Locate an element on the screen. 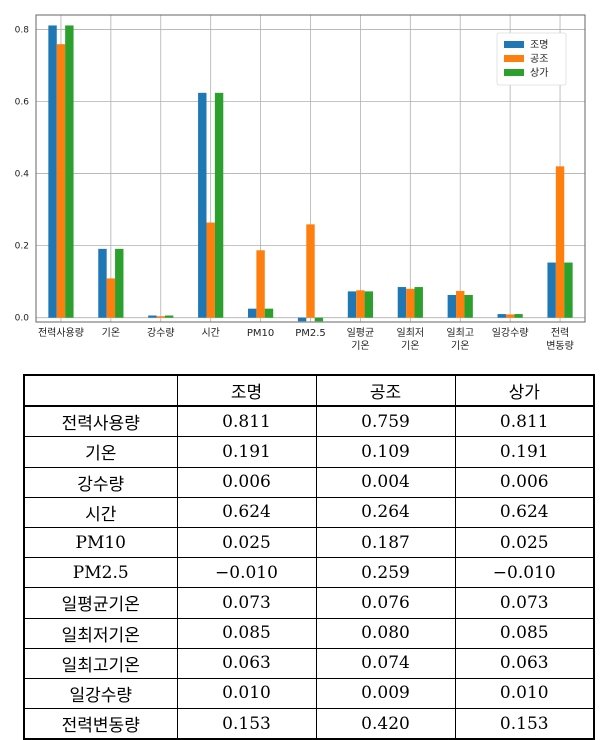 The width and height of the screenshot is (609, 740). table-row: 일최저기온 0.085 0.080 0.085 is located at coordinates (309, 633).